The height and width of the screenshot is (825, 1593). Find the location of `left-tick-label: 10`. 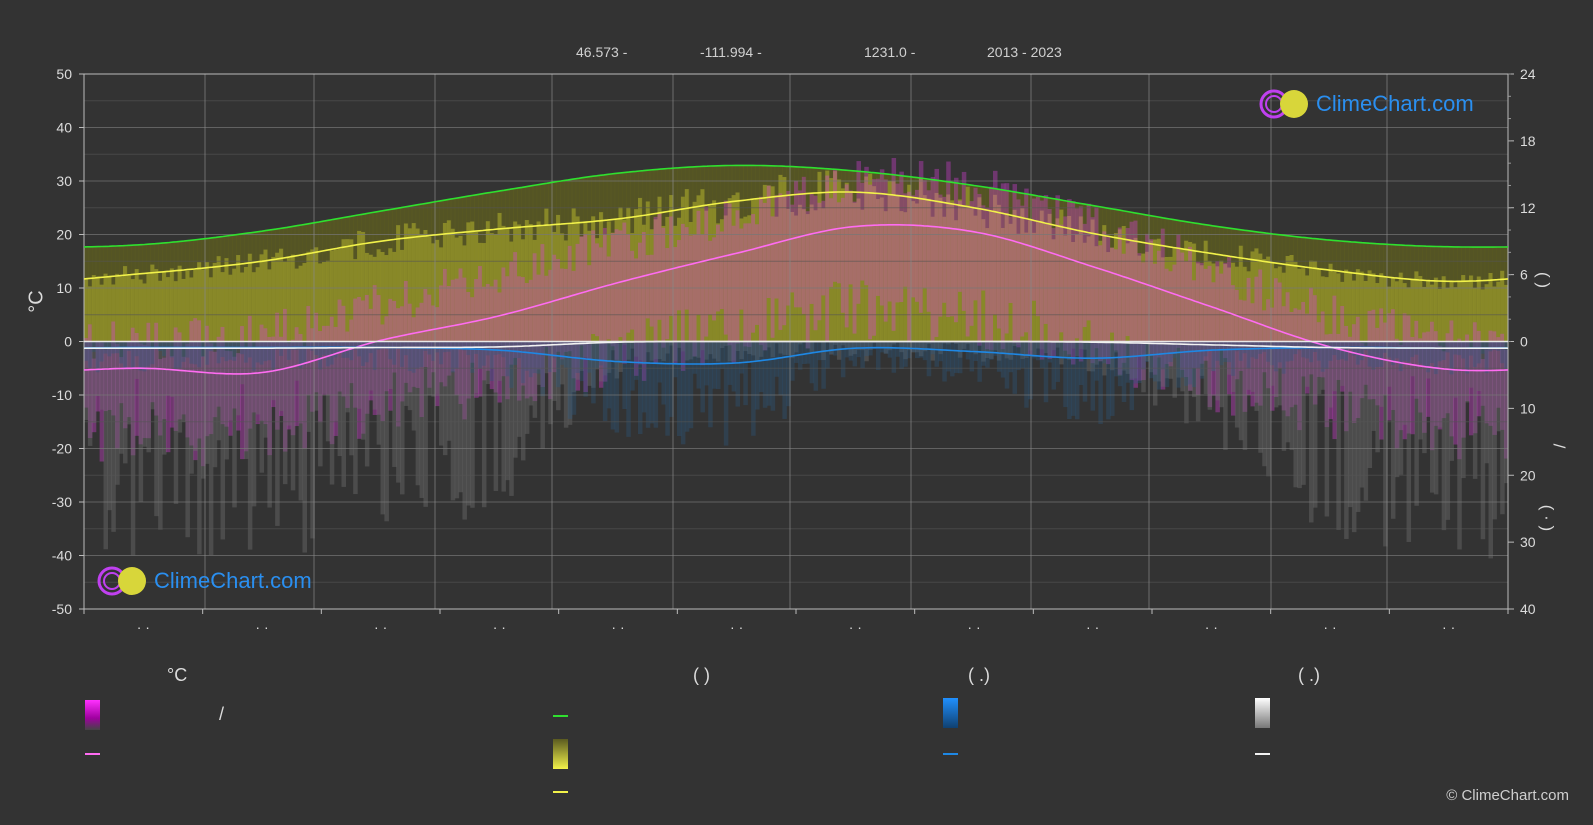

left-tick-label: 10 is located at coordinates (64, 288).